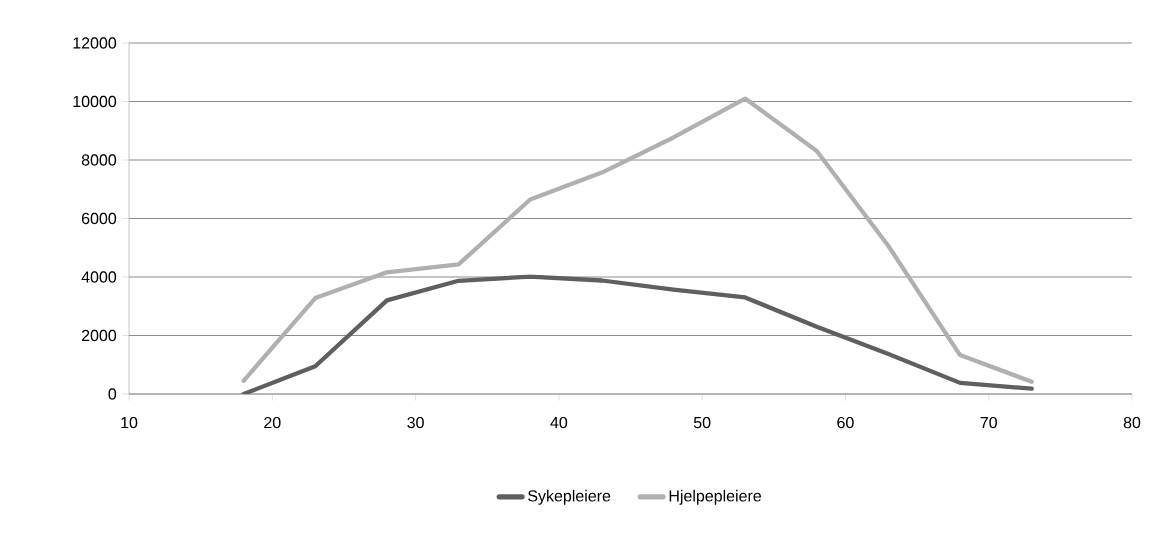  What do you see at coordinates (95, 43) in the screenshot?
I see `y-tick-label: 12000` at bounding box center [95, 43].